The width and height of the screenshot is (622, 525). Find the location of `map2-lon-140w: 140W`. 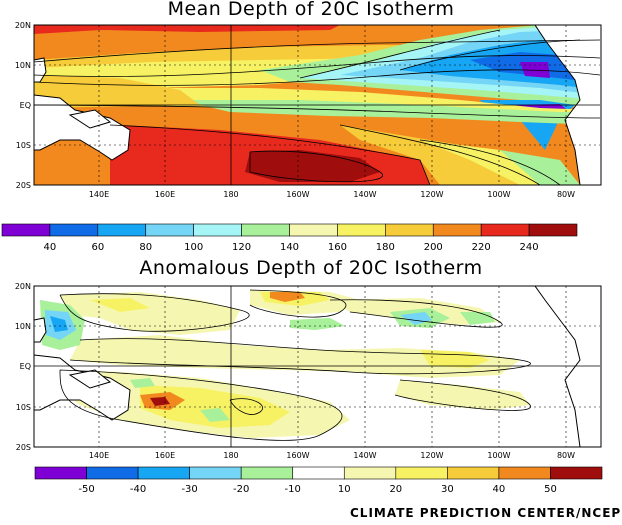

map2-lon-140w: 140W is located at coordinates (364, 455).